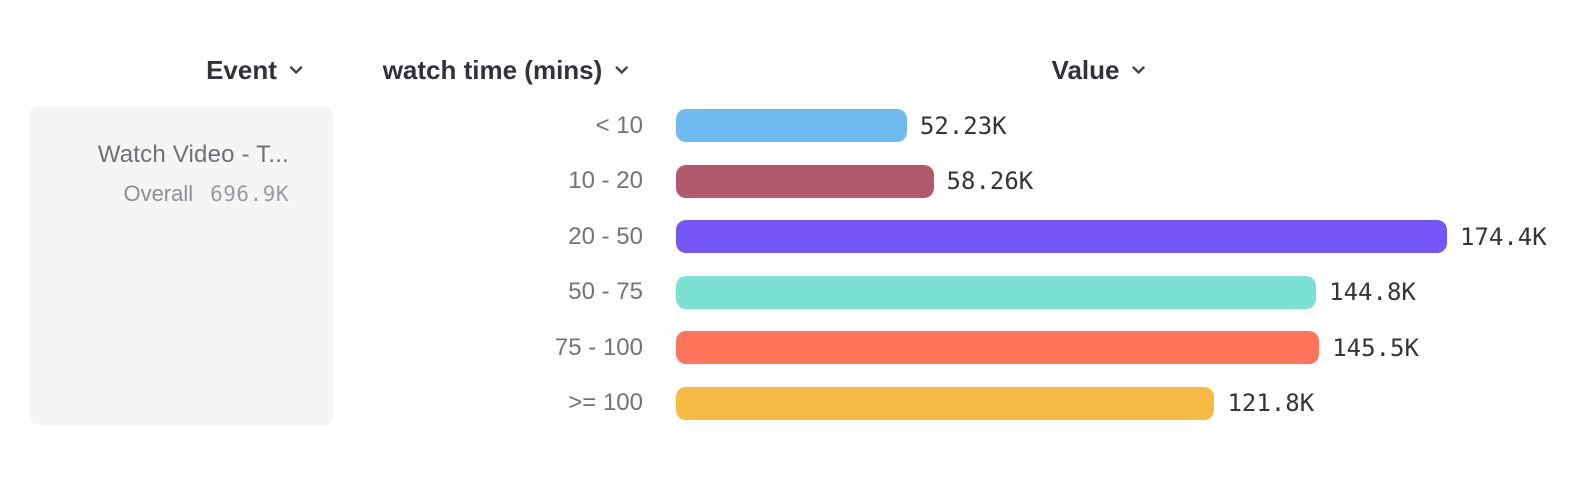 The image size is (1584, 478). I want to click on bar-value-label: 144.8K, so click(1372, 292).